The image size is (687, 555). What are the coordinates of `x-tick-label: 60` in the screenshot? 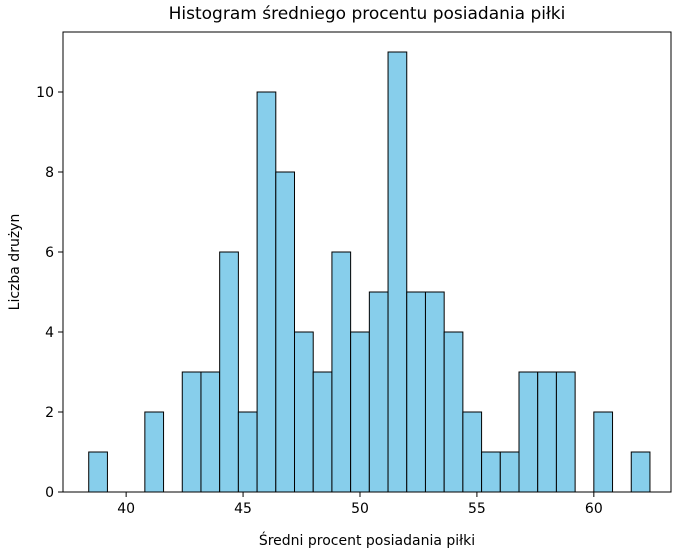 It's located at (594, 509).